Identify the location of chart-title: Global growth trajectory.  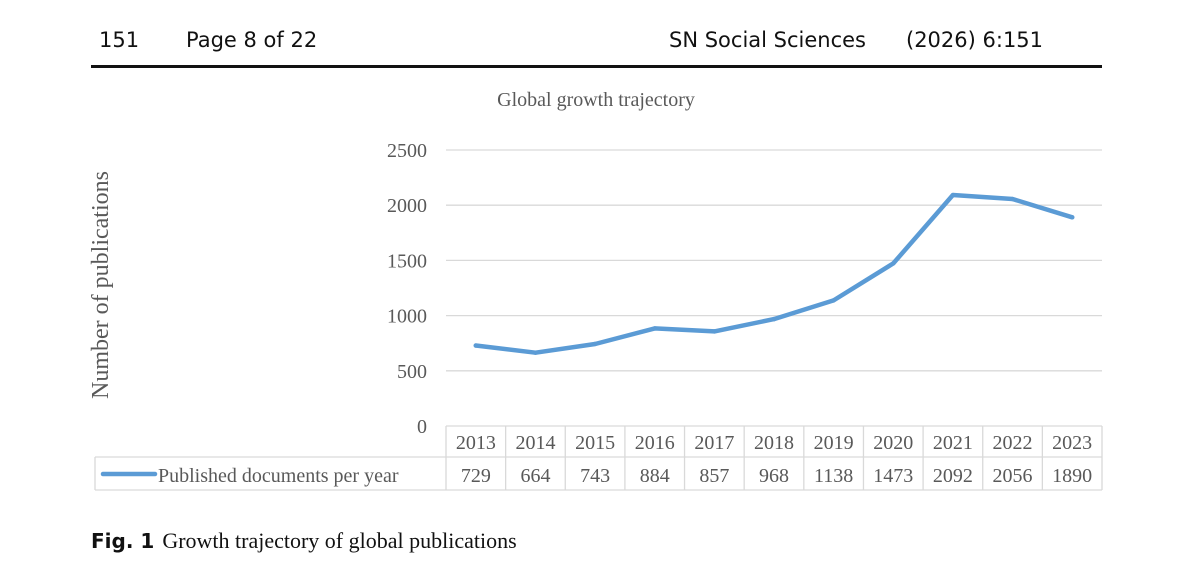
(596, 100).